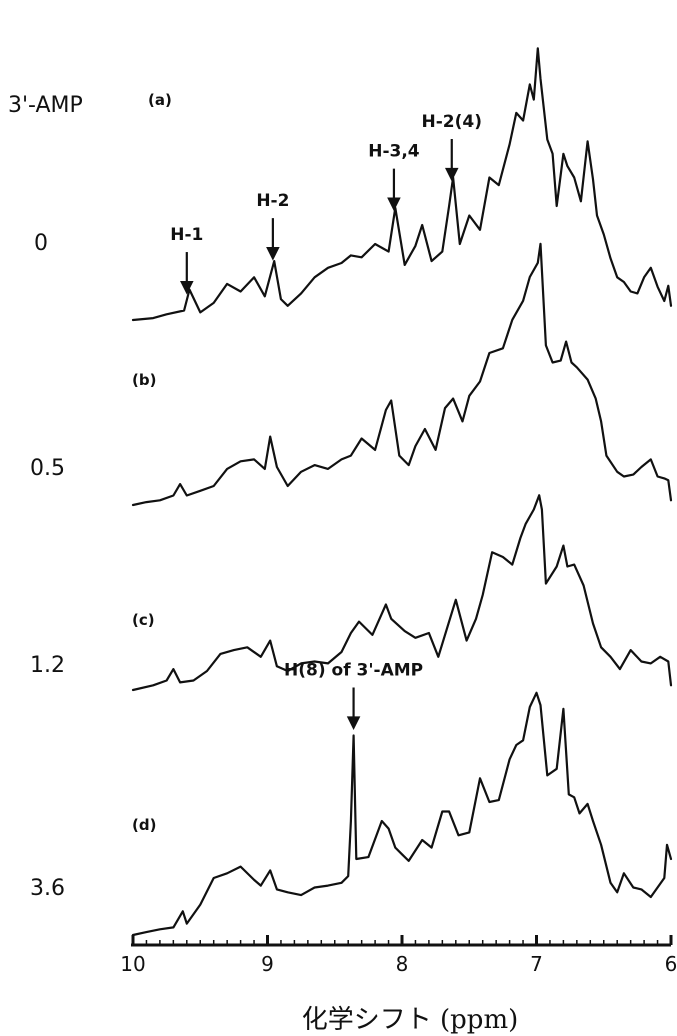 Image resolution: width=677 pixels, height=1036 pixels. Describe the element at coordinates (41, 243) in the screenshot. I see `conc-label-a: 0` at that location.